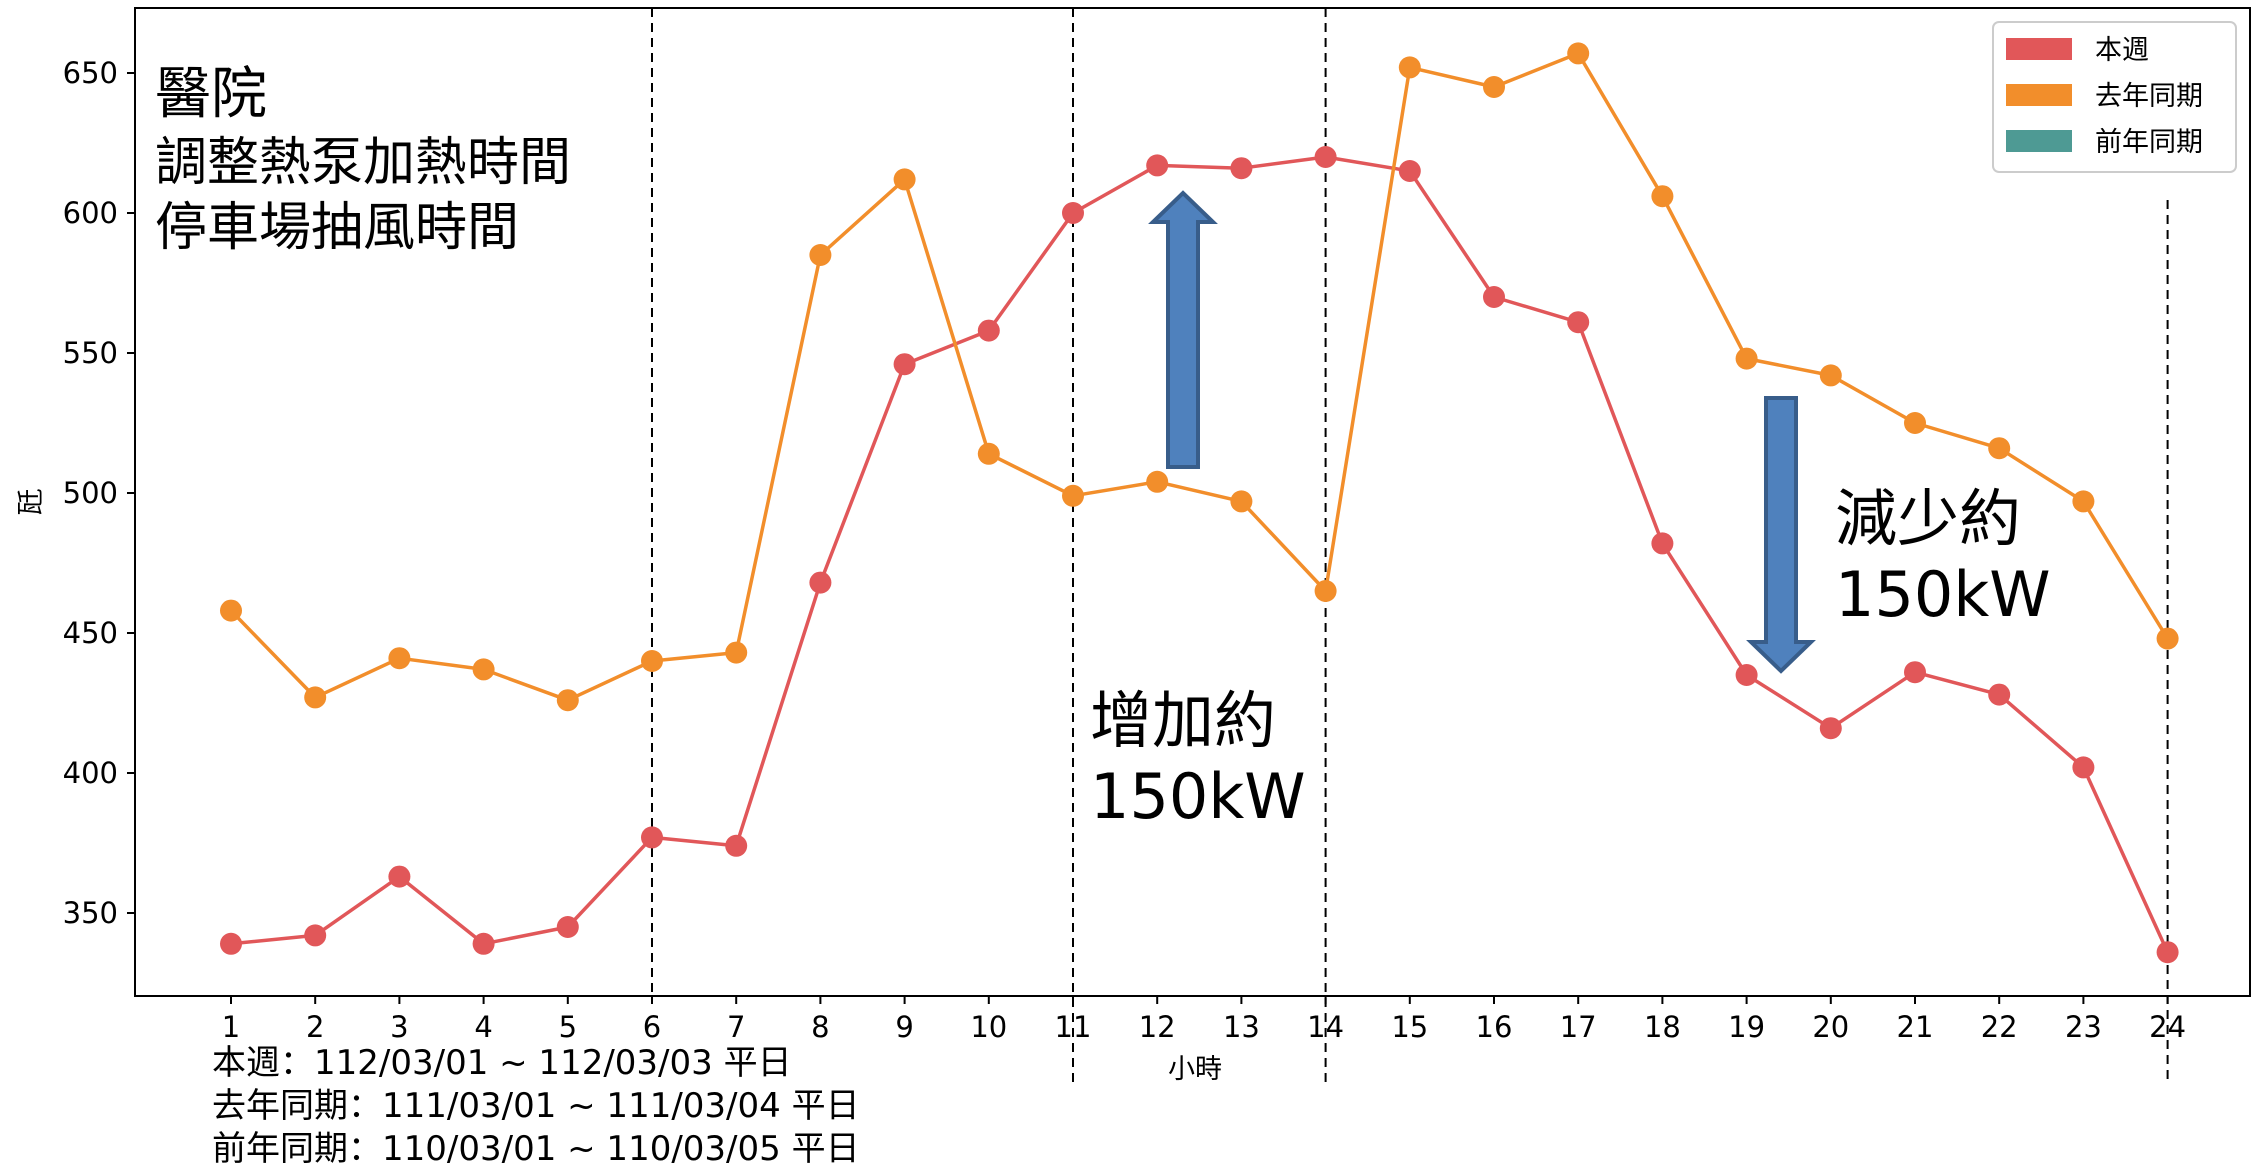 This screenshot has height=1170, width=2252. Describe the element at coordinates (736, 1027) in the screenshot. I see `x-tick-label: 7` at that location.